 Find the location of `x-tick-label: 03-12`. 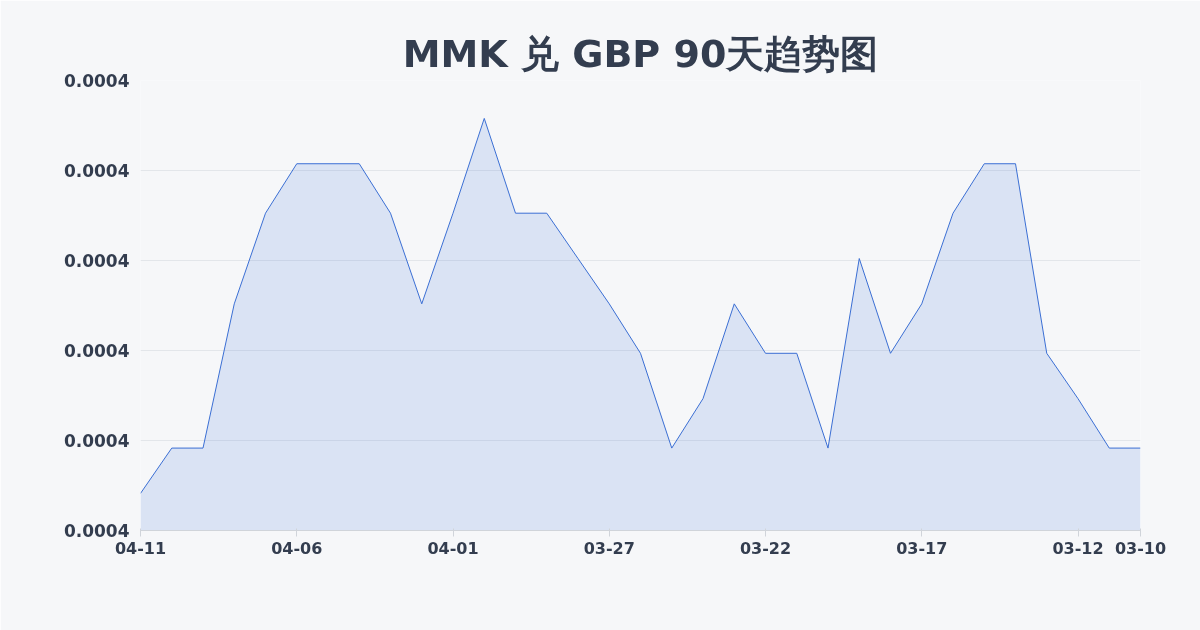

x-tick-label: 03-12 is located at coordinates (1078, 548).